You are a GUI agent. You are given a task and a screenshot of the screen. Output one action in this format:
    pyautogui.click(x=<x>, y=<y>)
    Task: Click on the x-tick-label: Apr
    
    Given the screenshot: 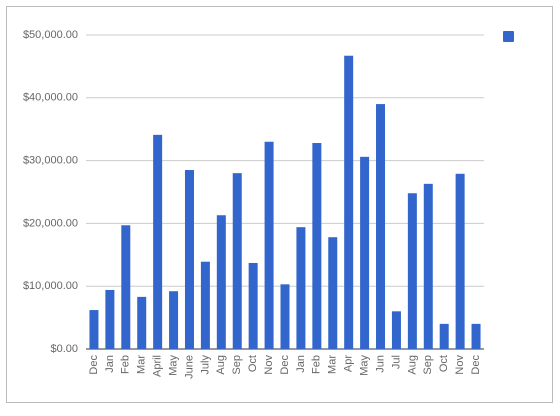 What is the action you would take?
    pyautogui.click(x=349, y=363)
    